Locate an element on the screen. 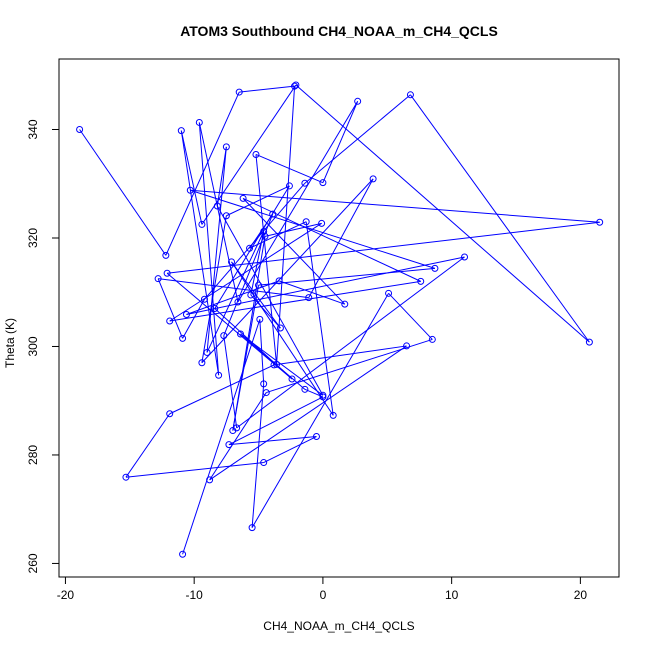 The width and height of the screenshot is (650, 650). x-tick-label: 20 is located at coordinates (581, 595).